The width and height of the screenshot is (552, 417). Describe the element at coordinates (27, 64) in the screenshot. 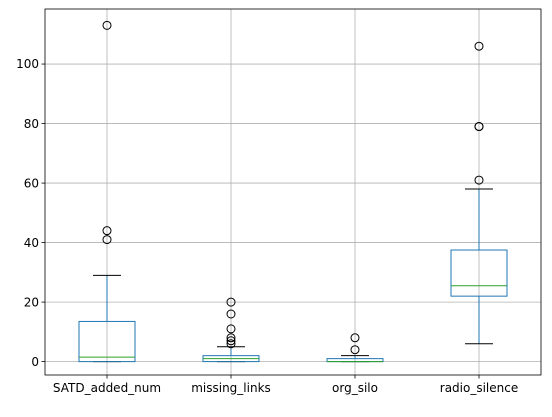

I see `y-tick-label: 100` at that location.